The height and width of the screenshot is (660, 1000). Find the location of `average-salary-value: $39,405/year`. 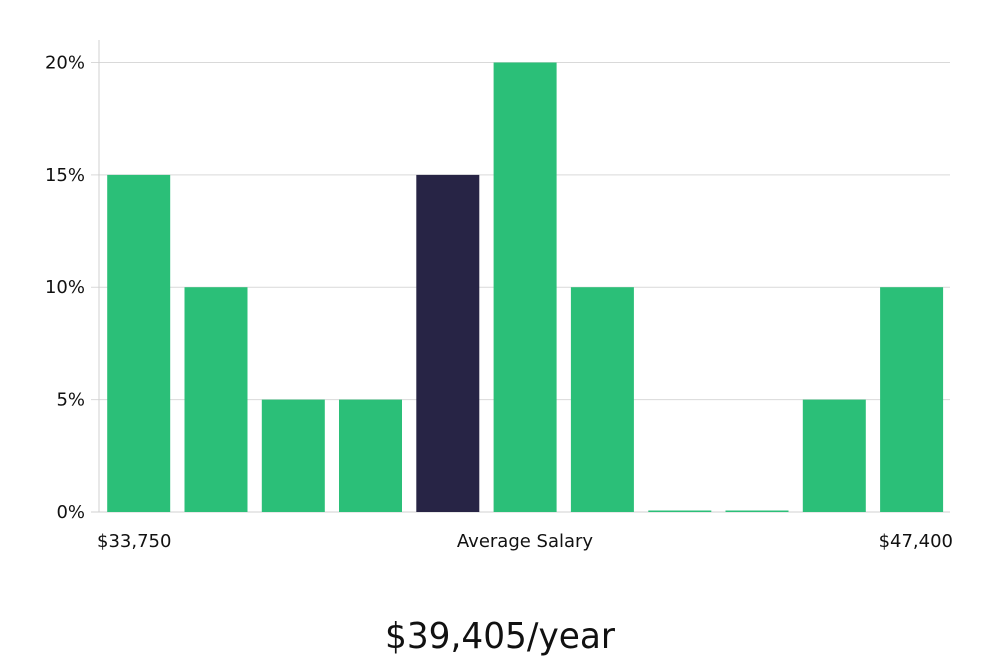

average-salary-value: $39,405/year is located at coordinates (500, 636).